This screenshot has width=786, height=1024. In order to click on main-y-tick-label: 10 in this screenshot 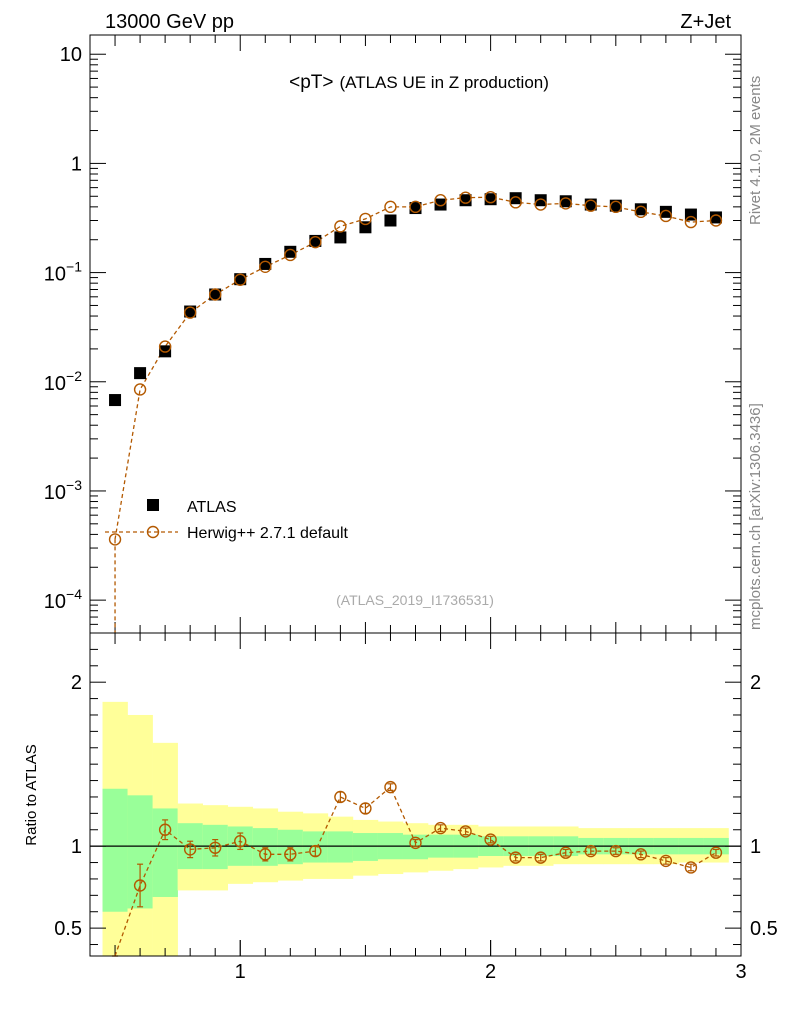, I will do `click(71, 55)`.